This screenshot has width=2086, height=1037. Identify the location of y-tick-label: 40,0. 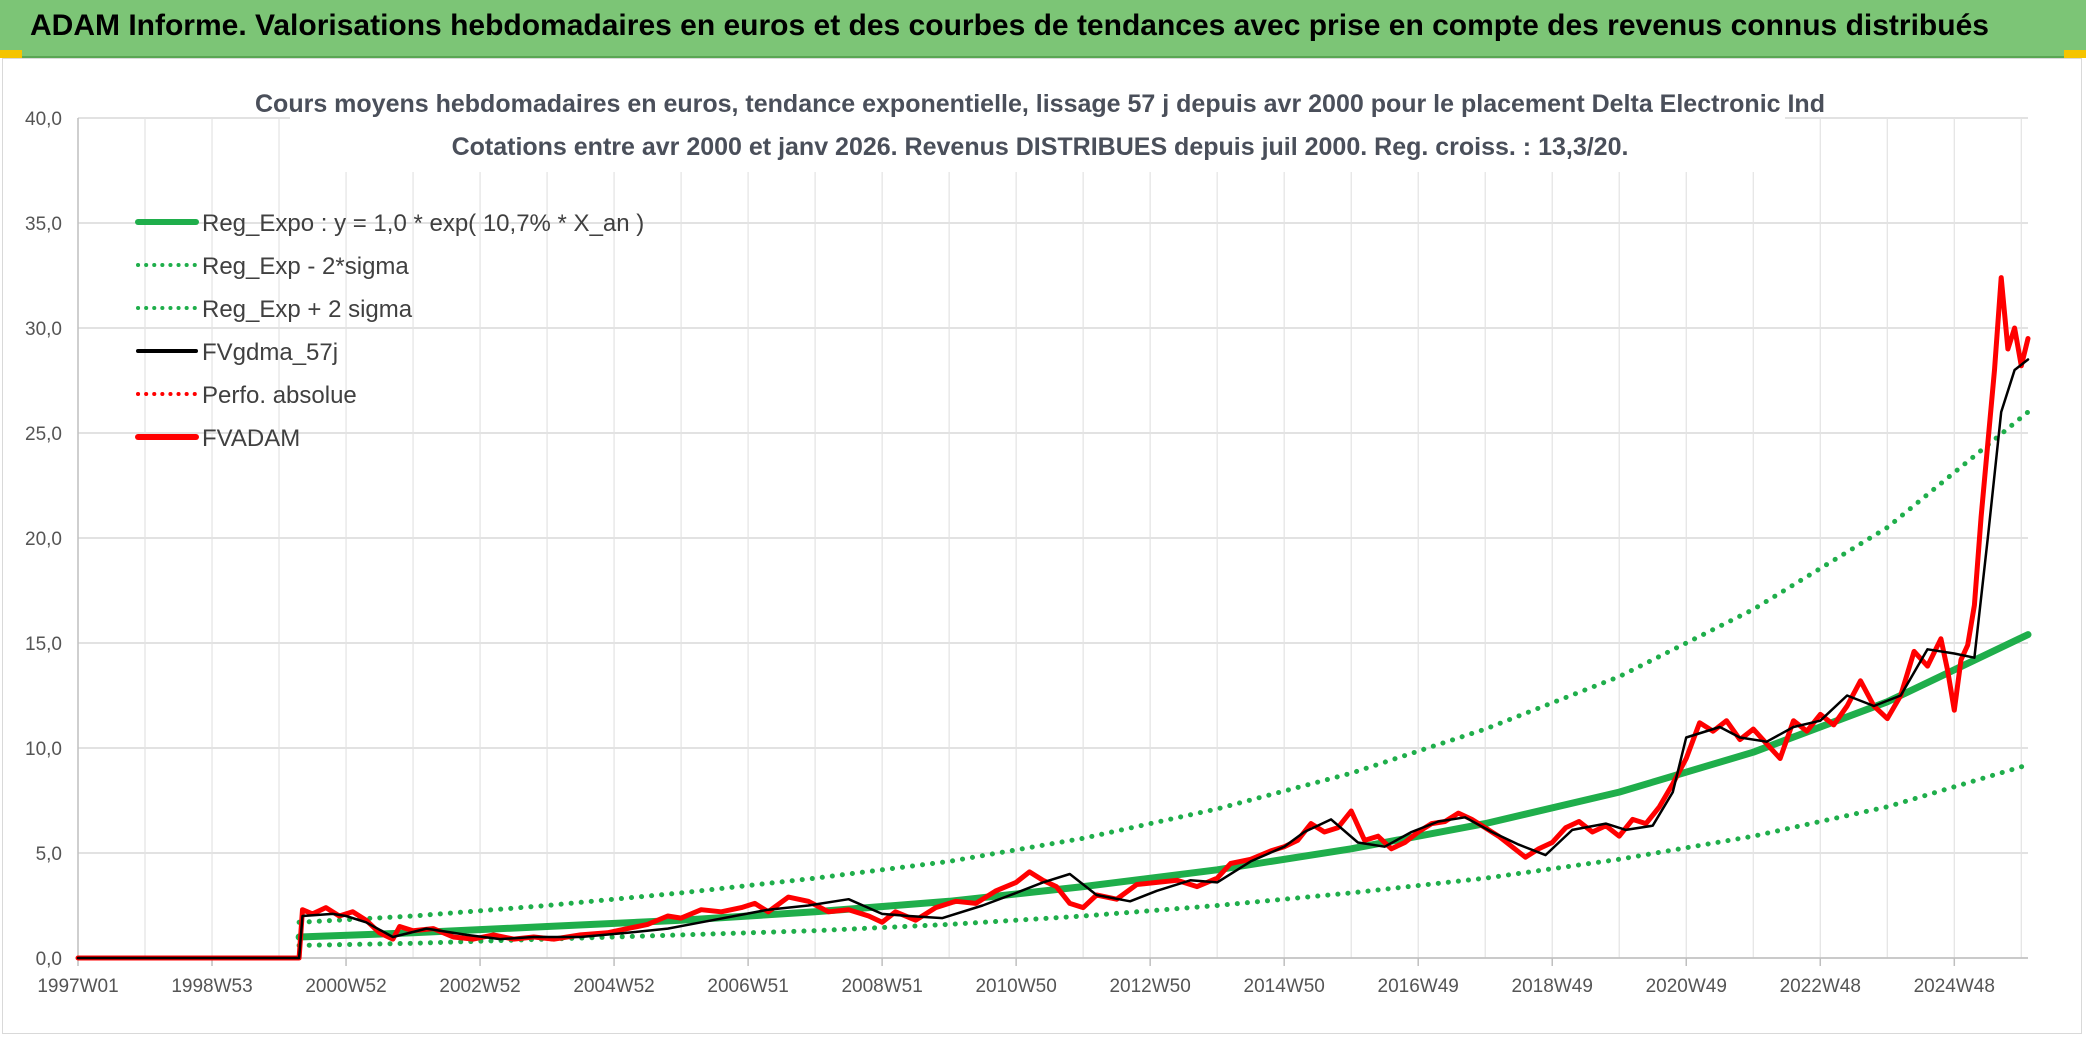
(43, 119).